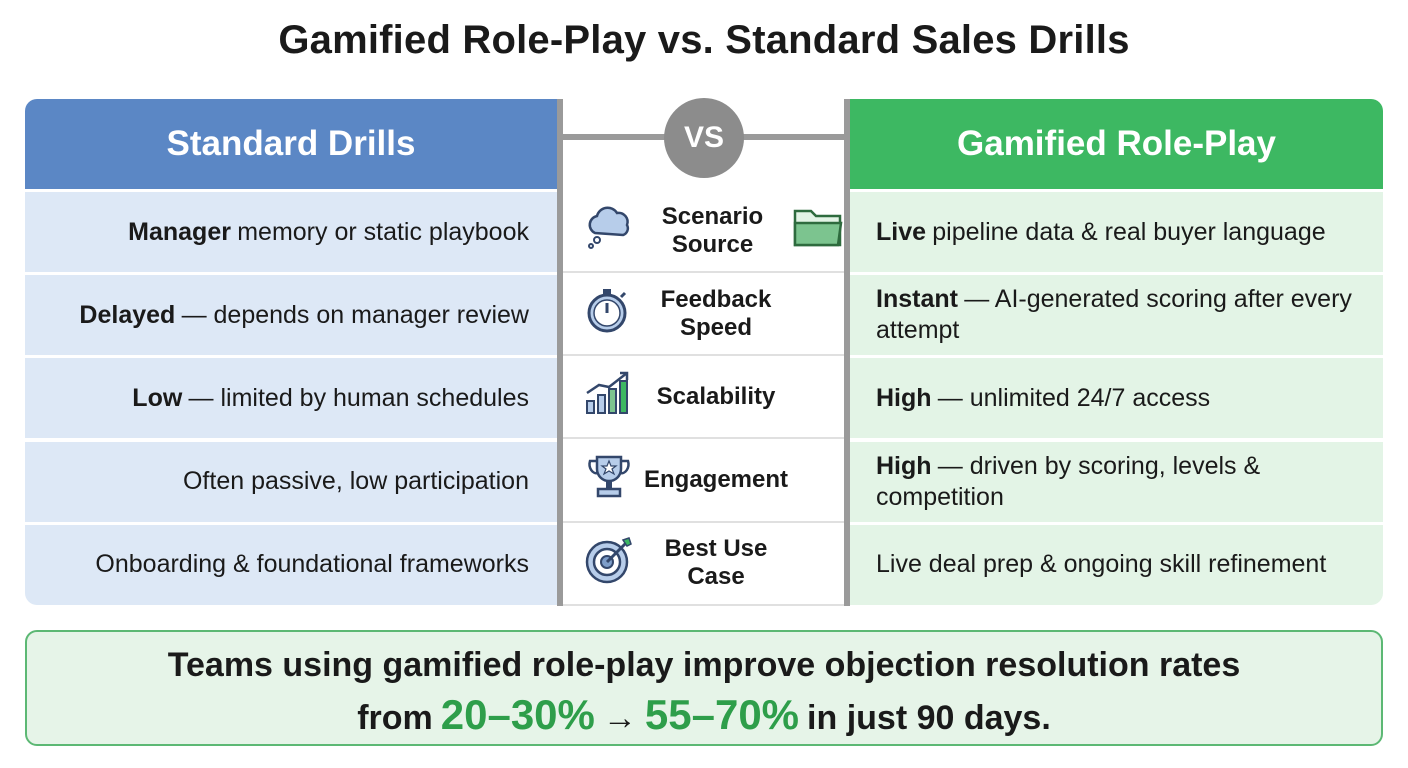  I want to click on description: Often passive, low participation, so click(355, 481).